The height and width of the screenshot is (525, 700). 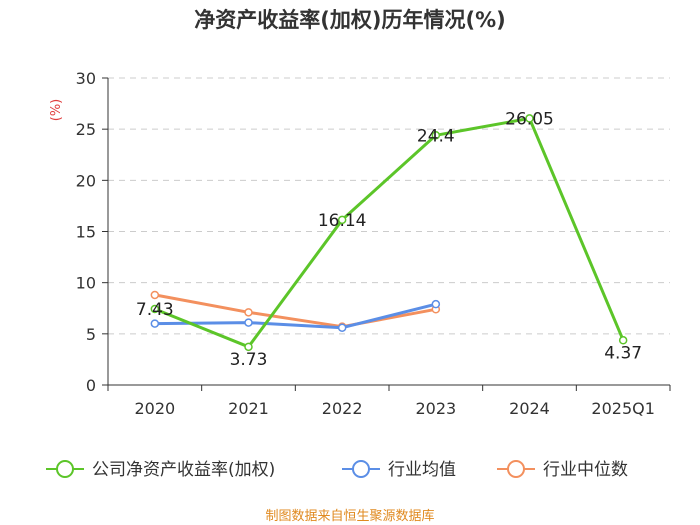 I want to click on legend-label-0: 公司净资产收益率(加权), so click(x=183, y=470).